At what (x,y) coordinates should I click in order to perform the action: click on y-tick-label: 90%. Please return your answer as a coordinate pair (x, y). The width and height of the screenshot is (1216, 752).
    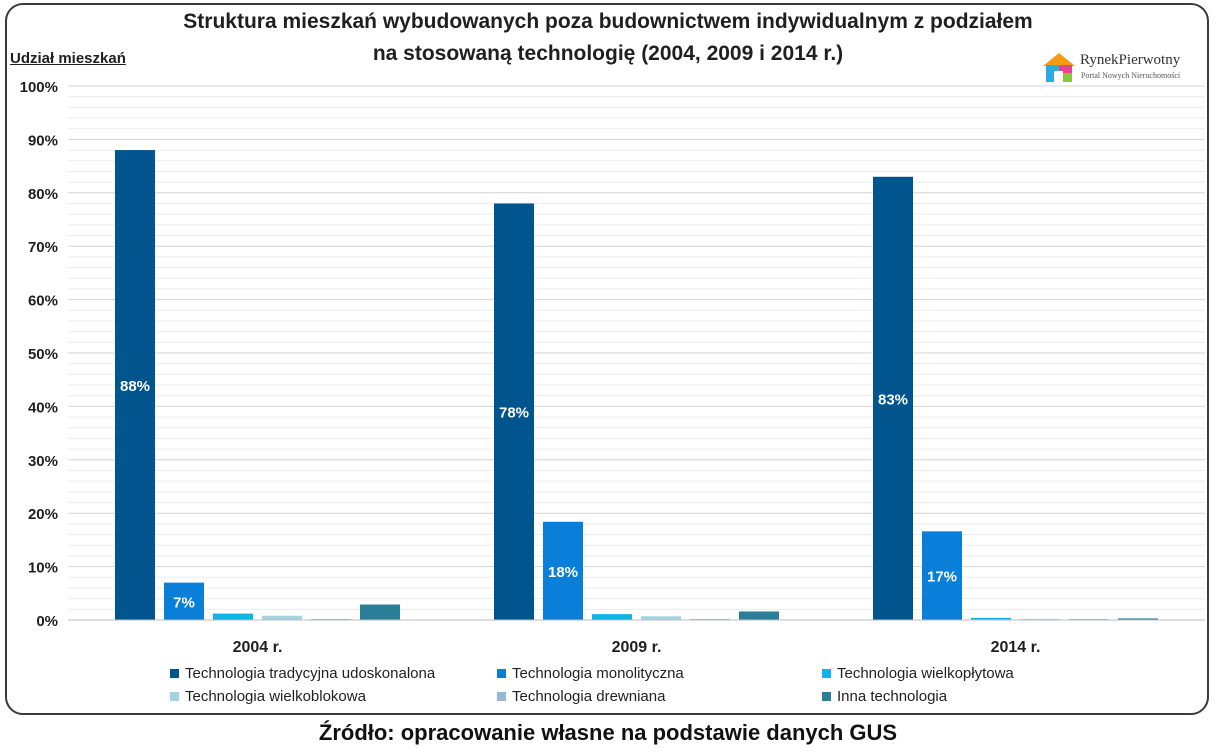
    Looking at the image, I should click on (43, 140).